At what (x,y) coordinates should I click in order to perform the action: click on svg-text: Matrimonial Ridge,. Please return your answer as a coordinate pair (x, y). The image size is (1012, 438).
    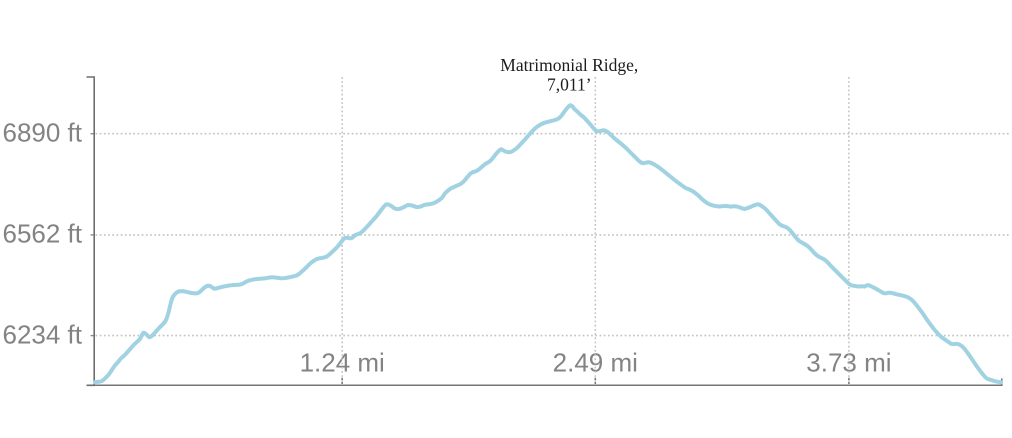
    Looking at the image, I should click on (569, 65).